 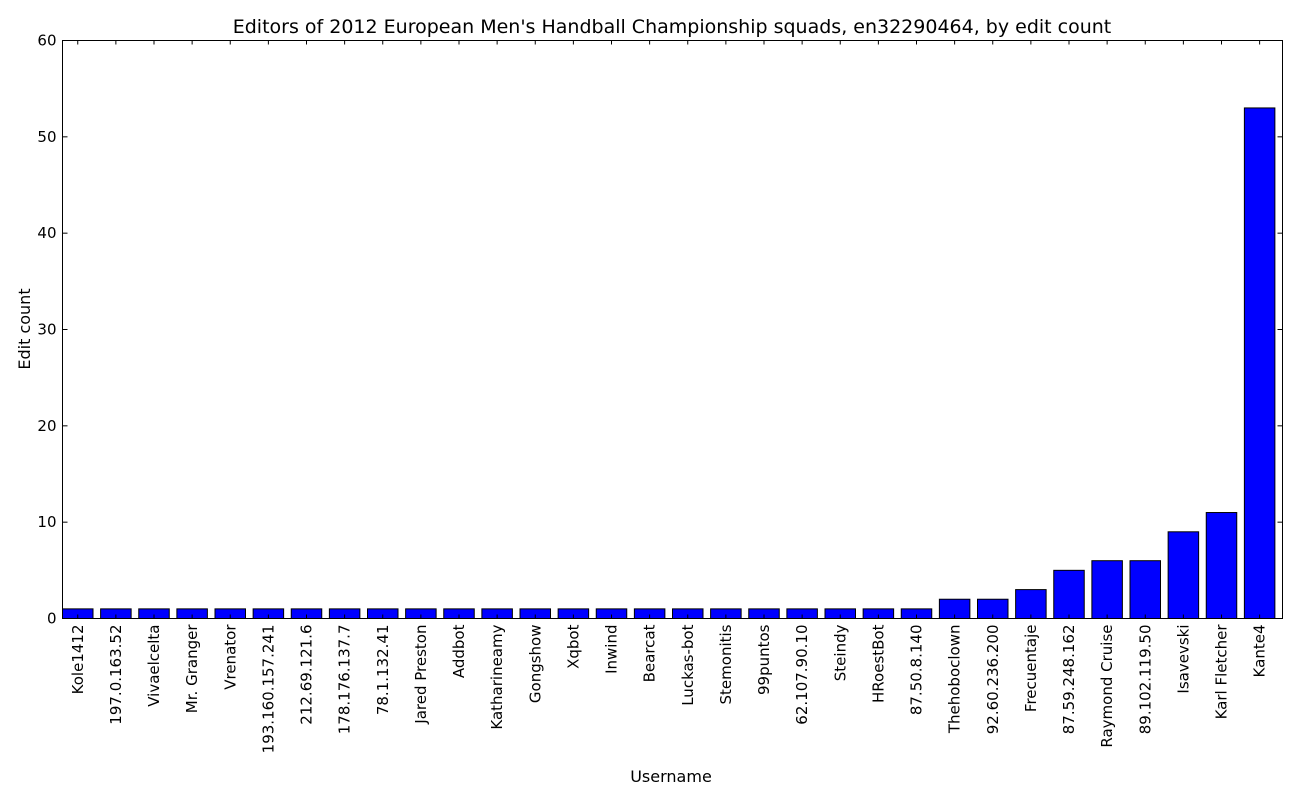 What do you see at coordinates (955, 680) in the screenshot?
I see `x-tick-label: Thehoboclown` at bounding box center [955, 680].